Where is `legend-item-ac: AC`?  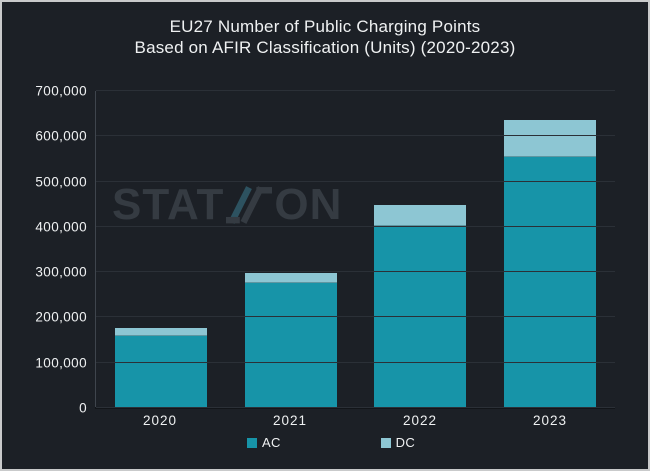 legend-item-ac: AC is located at coordinates (263, 442).